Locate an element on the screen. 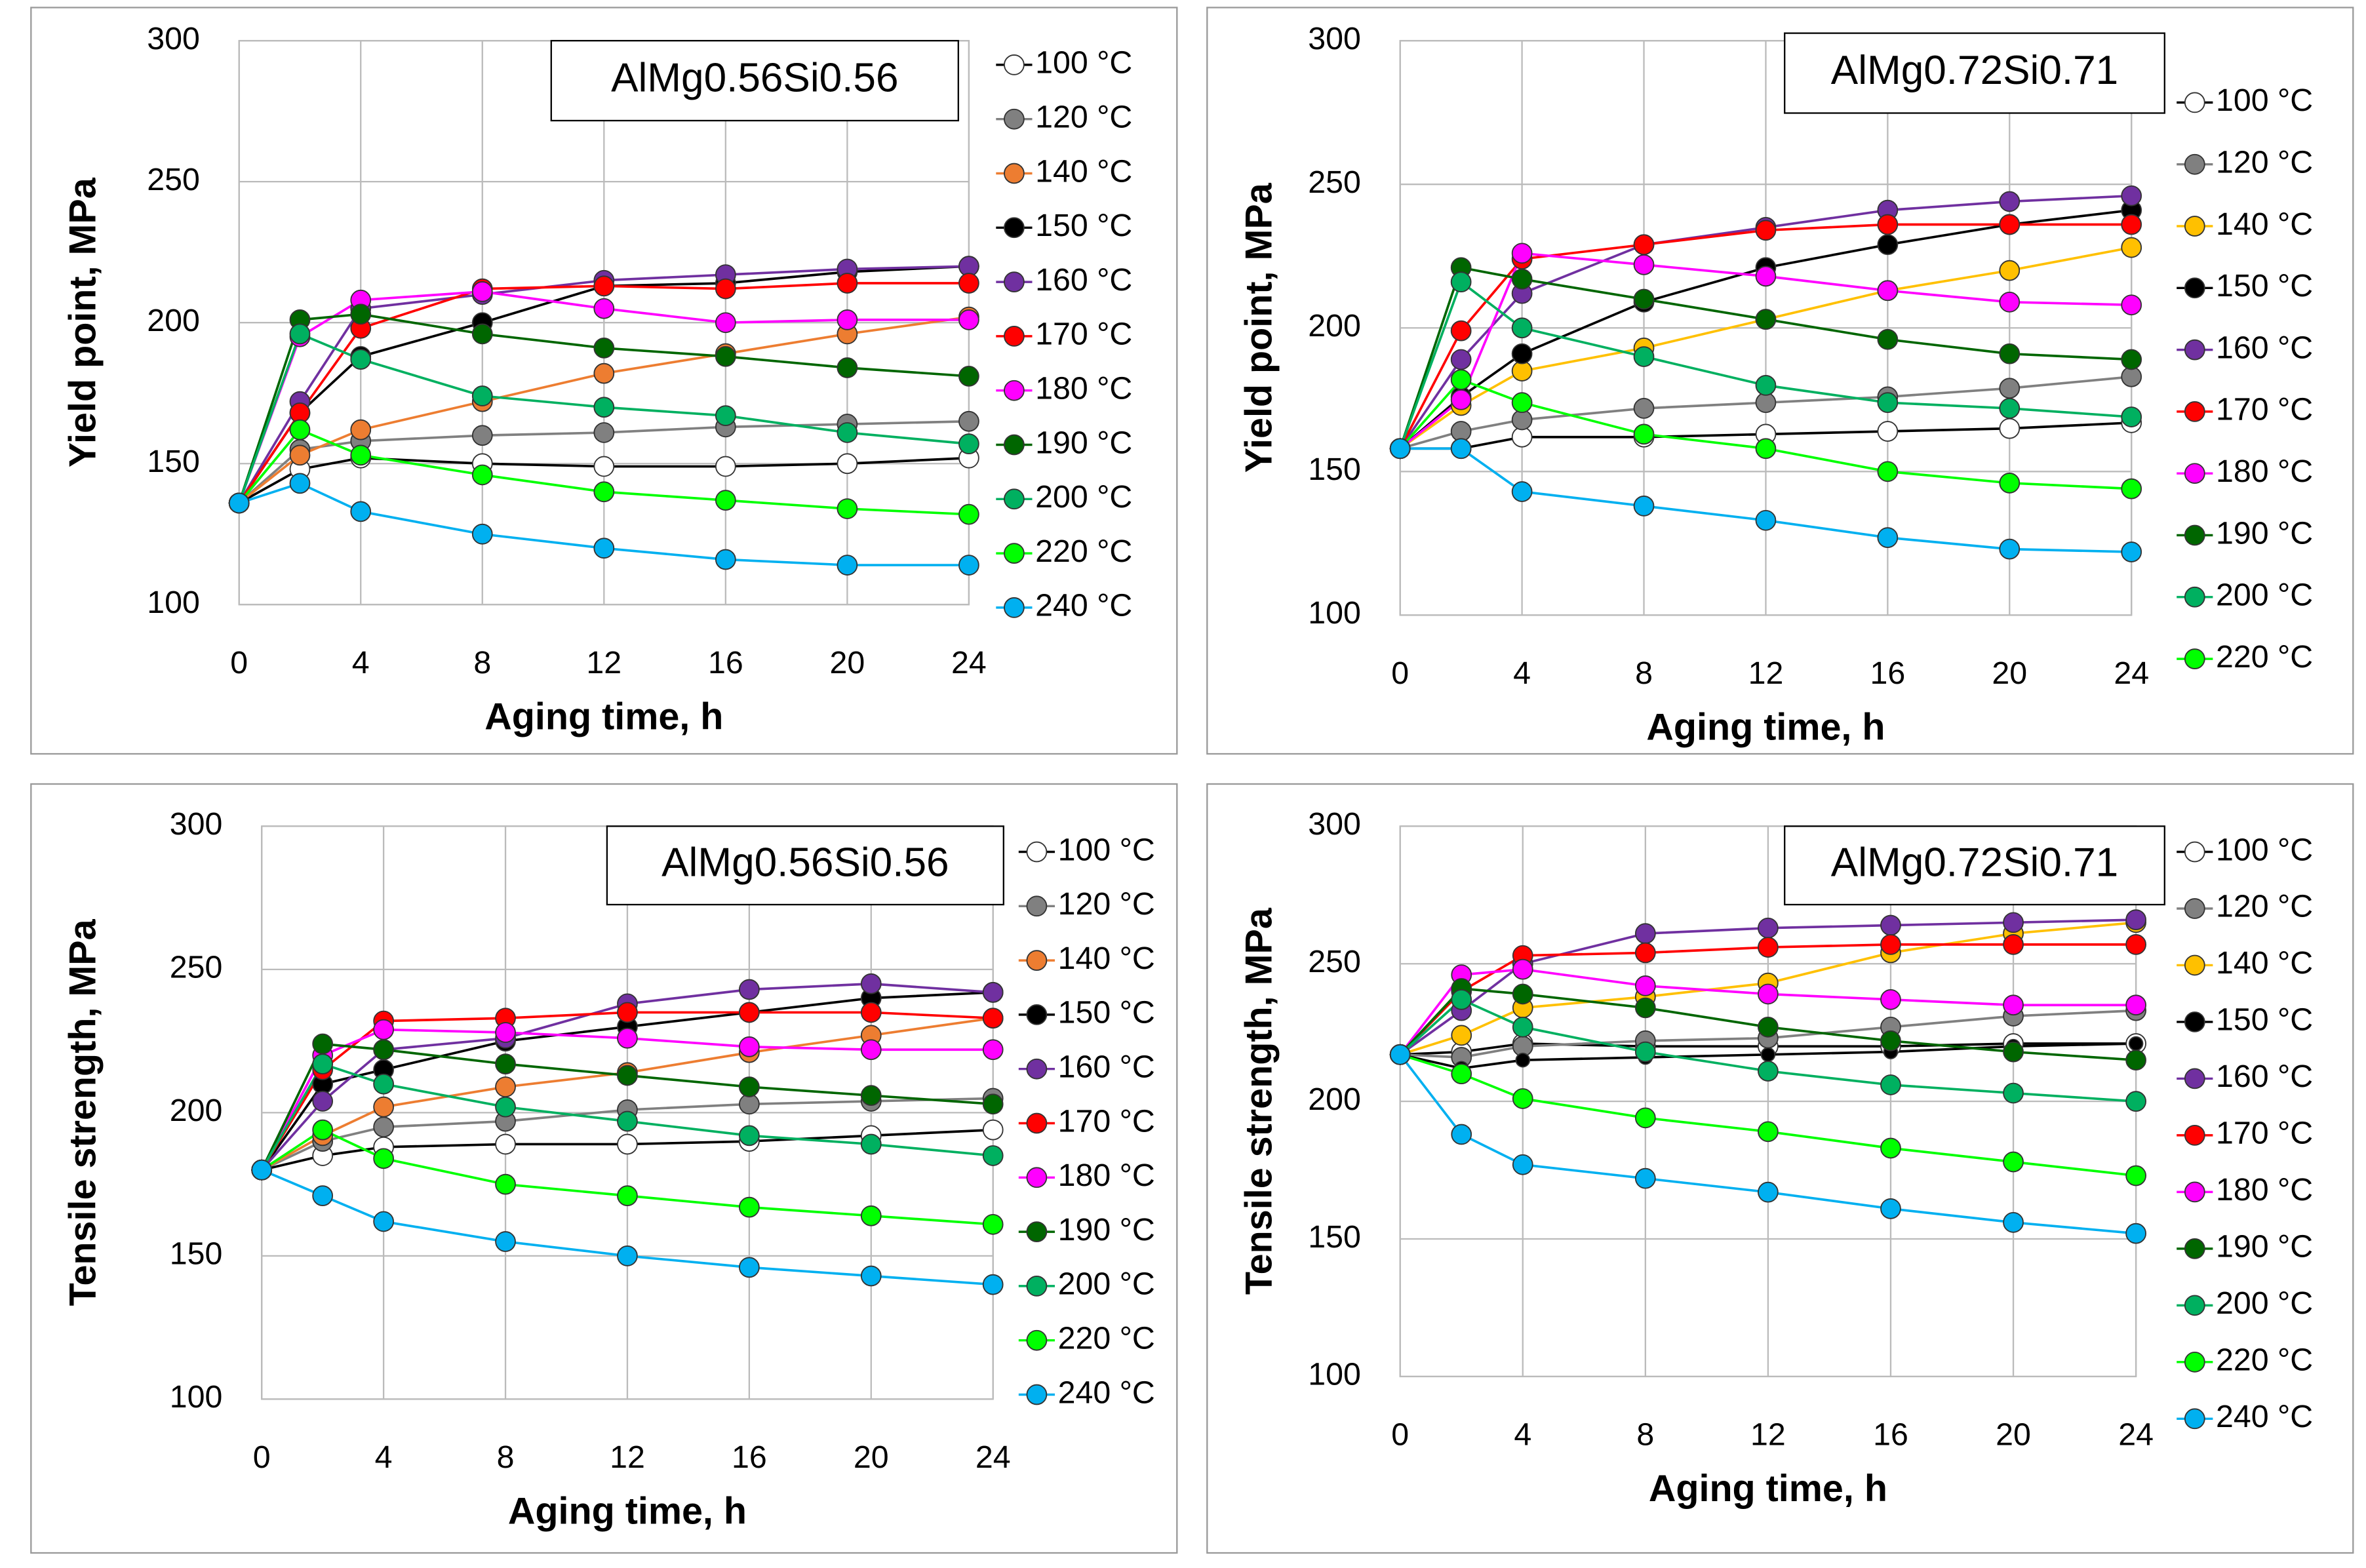 This screenshot has height=1568, width=2366. y-tick-label: 150 is located at coordinates (1334, 1237).